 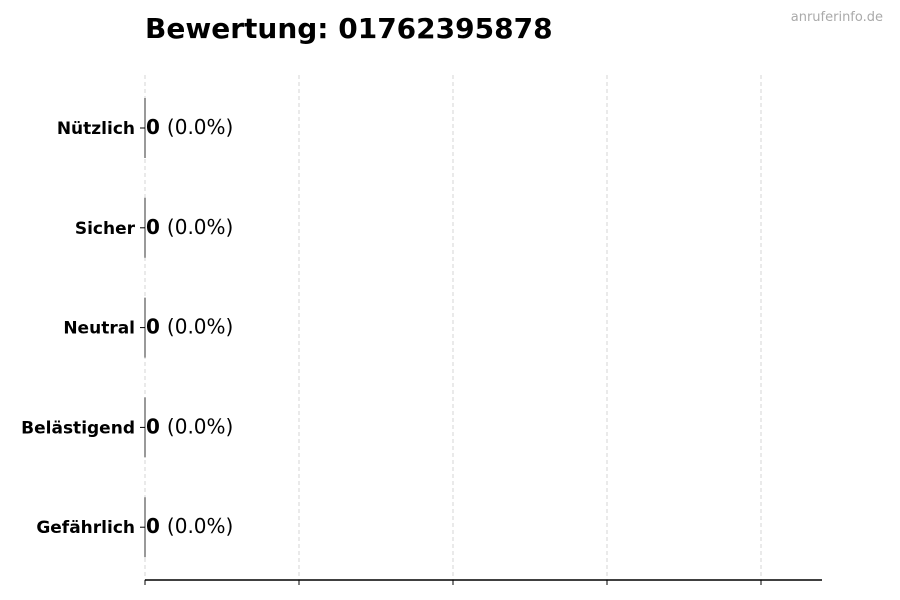 I want to click on y-tick-label: Neutral, so click(x=99, y=329).